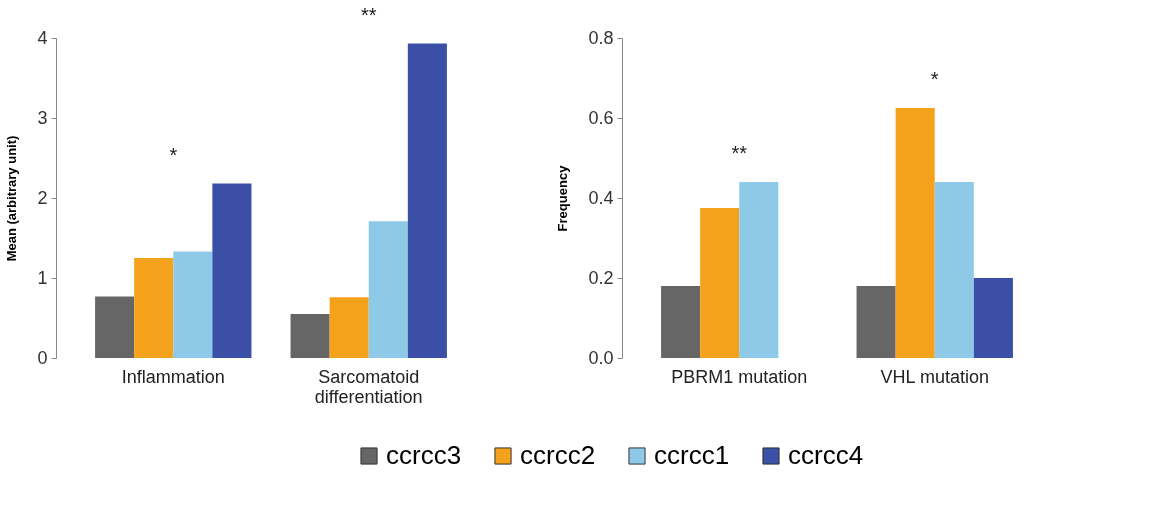 Image resolution: width=1158 pixels, height=531 pixels. I want to click on y-tick-label: 4, so click(42, 37).